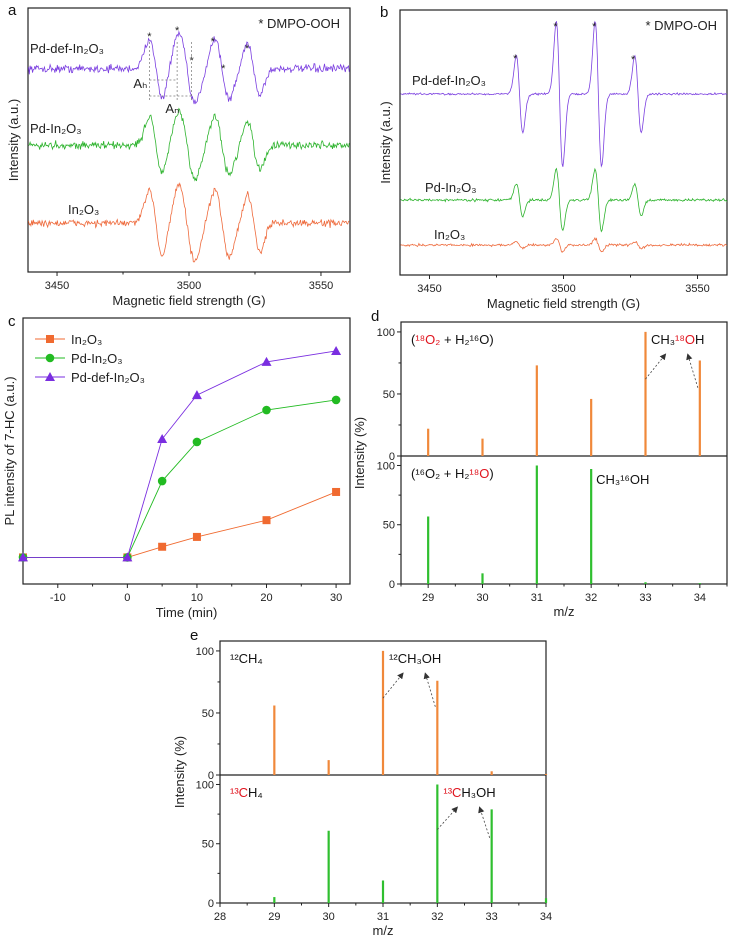 The image size is (734, 945). I want to click on panel-b-xlabel: Magnetic field strength (G), so click(563, 303).